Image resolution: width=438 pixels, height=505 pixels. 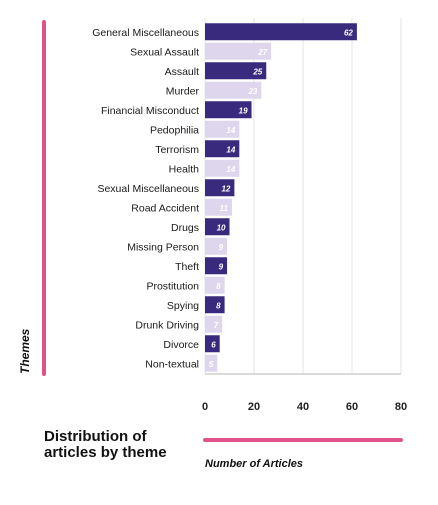 I want to click on category-label: Terrorism, so click(x=177, y=150).